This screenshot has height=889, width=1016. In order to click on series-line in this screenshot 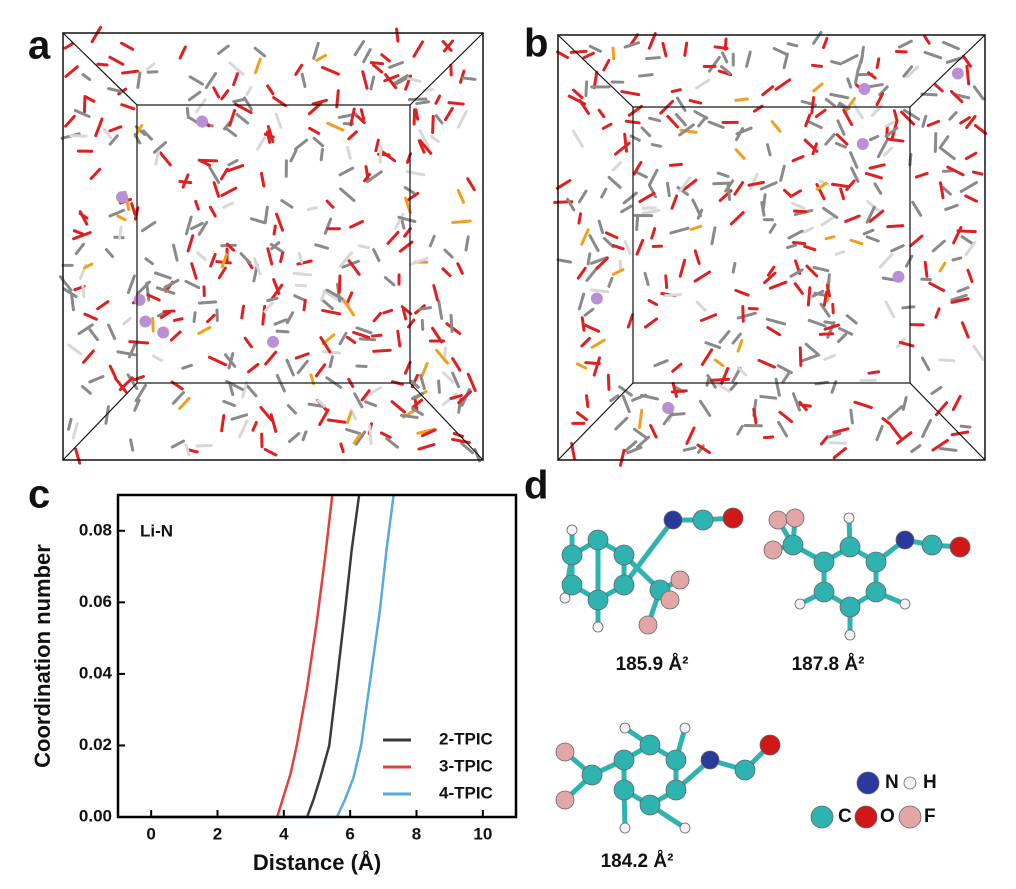, I will do `click(242, 656)`.